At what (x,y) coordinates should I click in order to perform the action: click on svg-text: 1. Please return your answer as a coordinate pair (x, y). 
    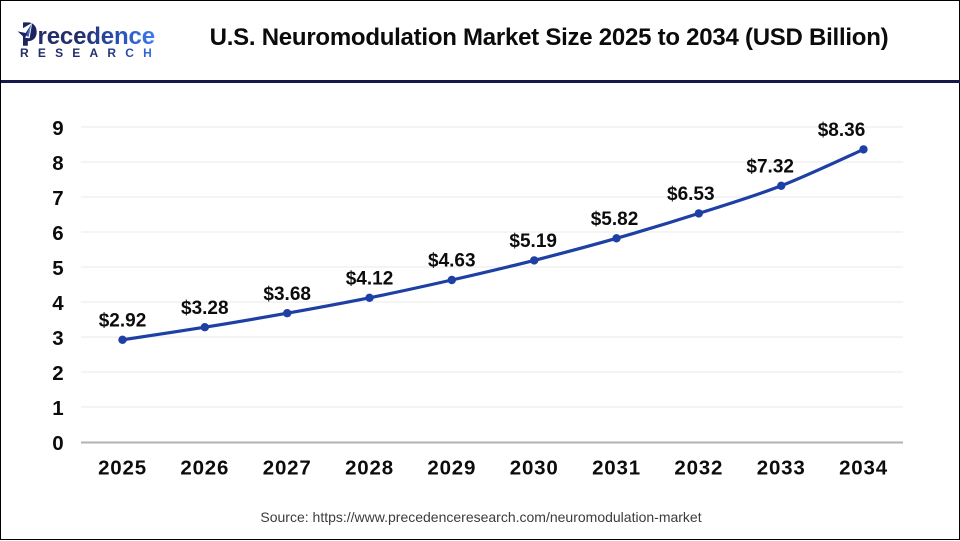
    Looking at the image, I should click on (58, 408).